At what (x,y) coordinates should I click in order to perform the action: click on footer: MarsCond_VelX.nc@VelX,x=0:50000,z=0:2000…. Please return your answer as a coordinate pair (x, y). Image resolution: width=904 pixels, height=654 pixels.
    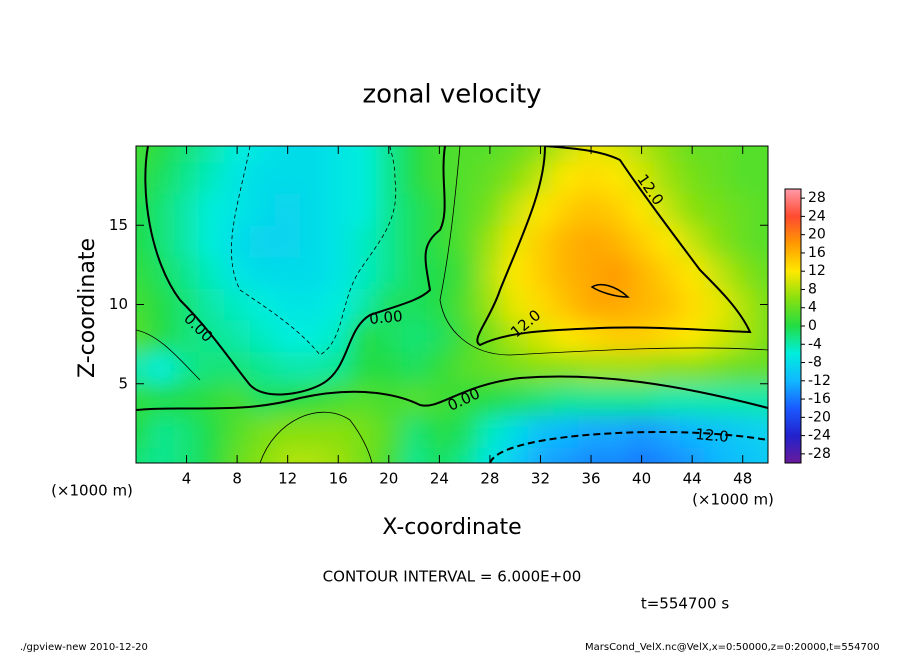
    Looking at the image, I should click on (732, 647).